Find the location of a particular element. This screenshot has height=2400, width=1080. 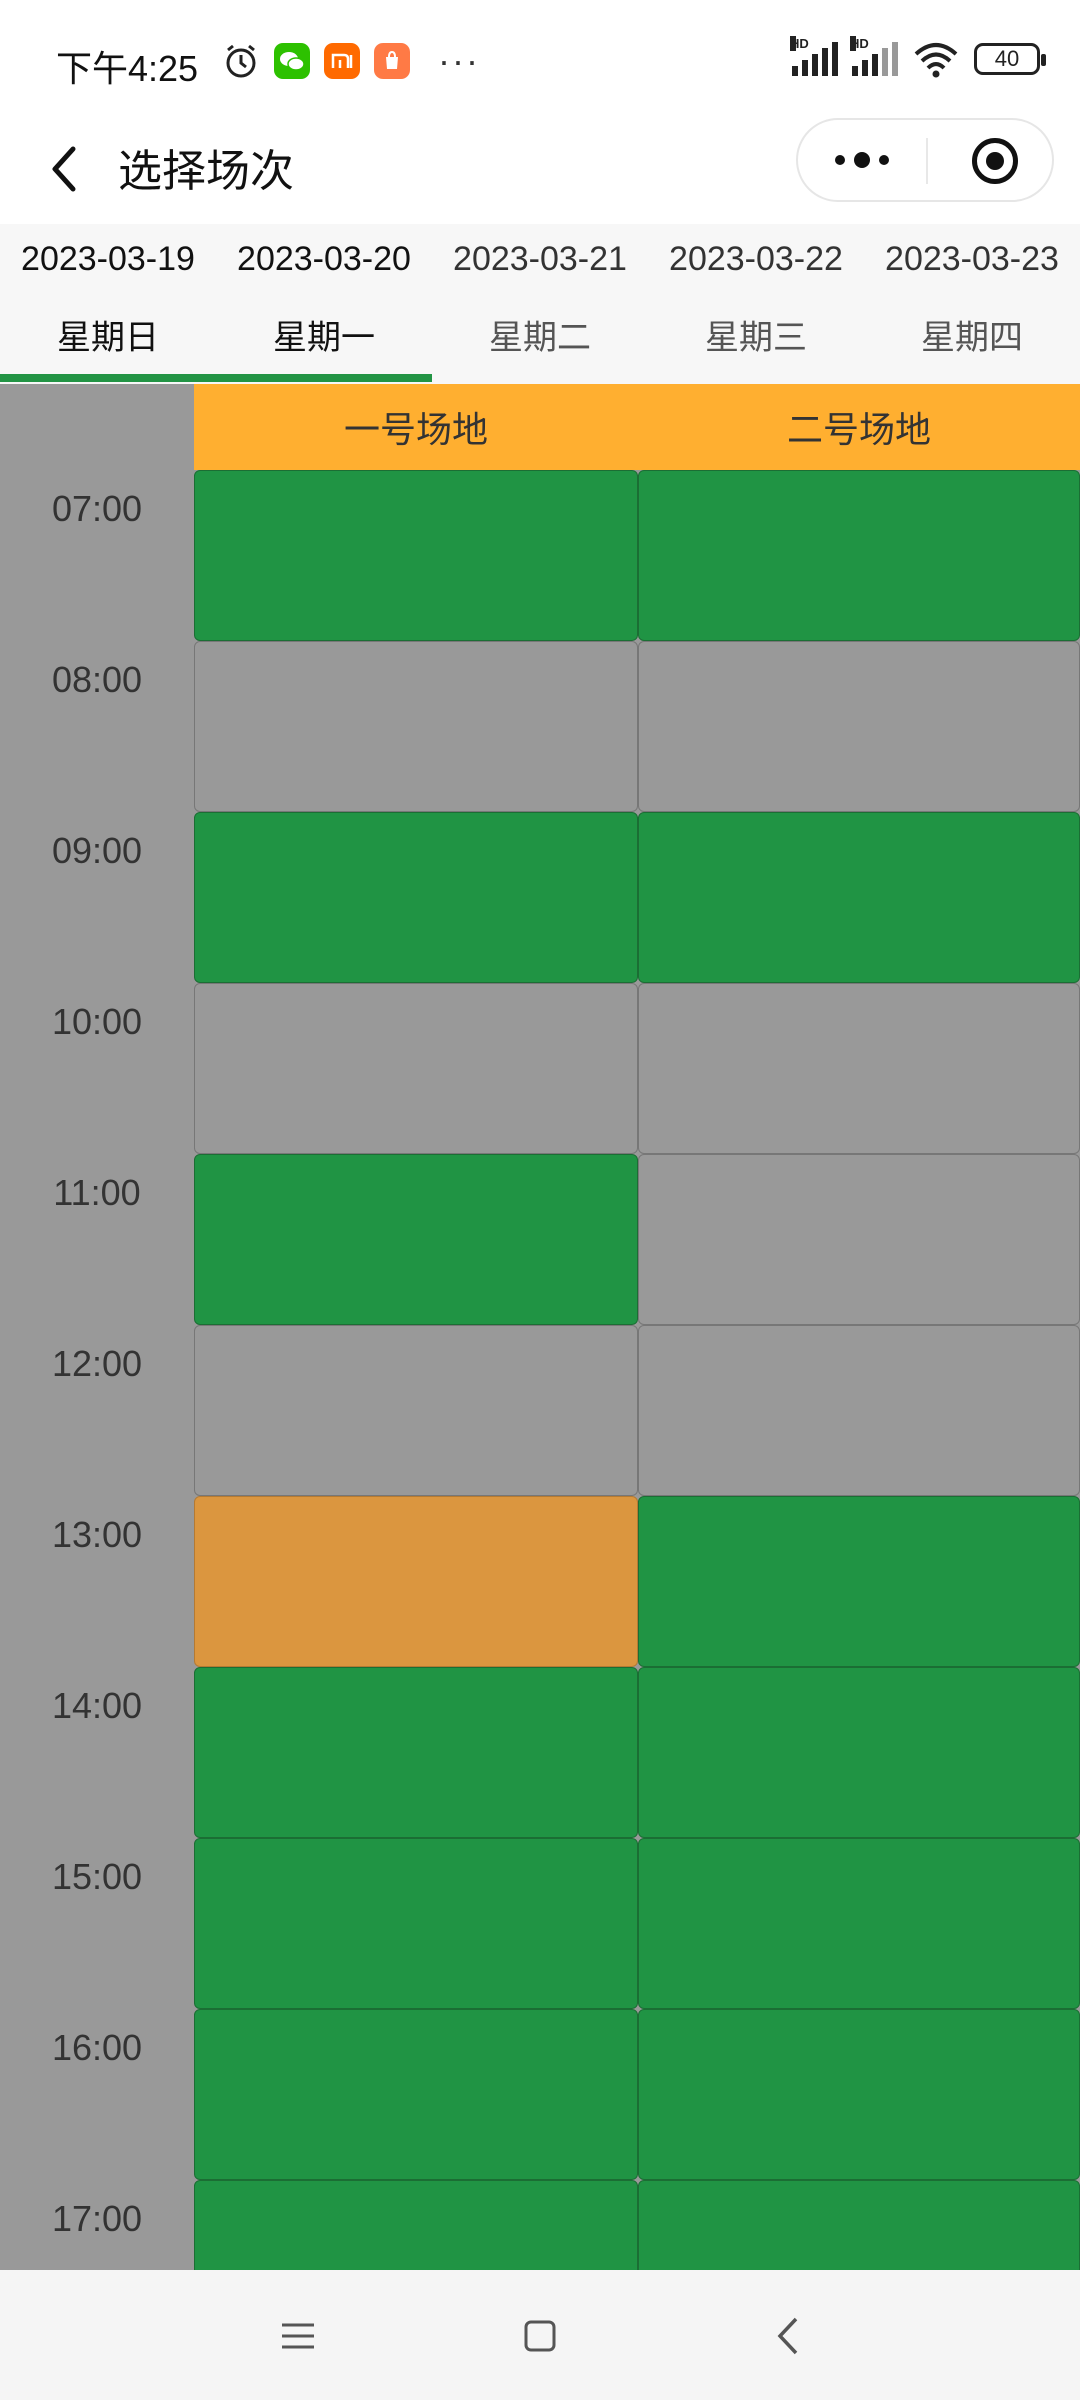

capsule-divider is located at coordinates (927, 161).